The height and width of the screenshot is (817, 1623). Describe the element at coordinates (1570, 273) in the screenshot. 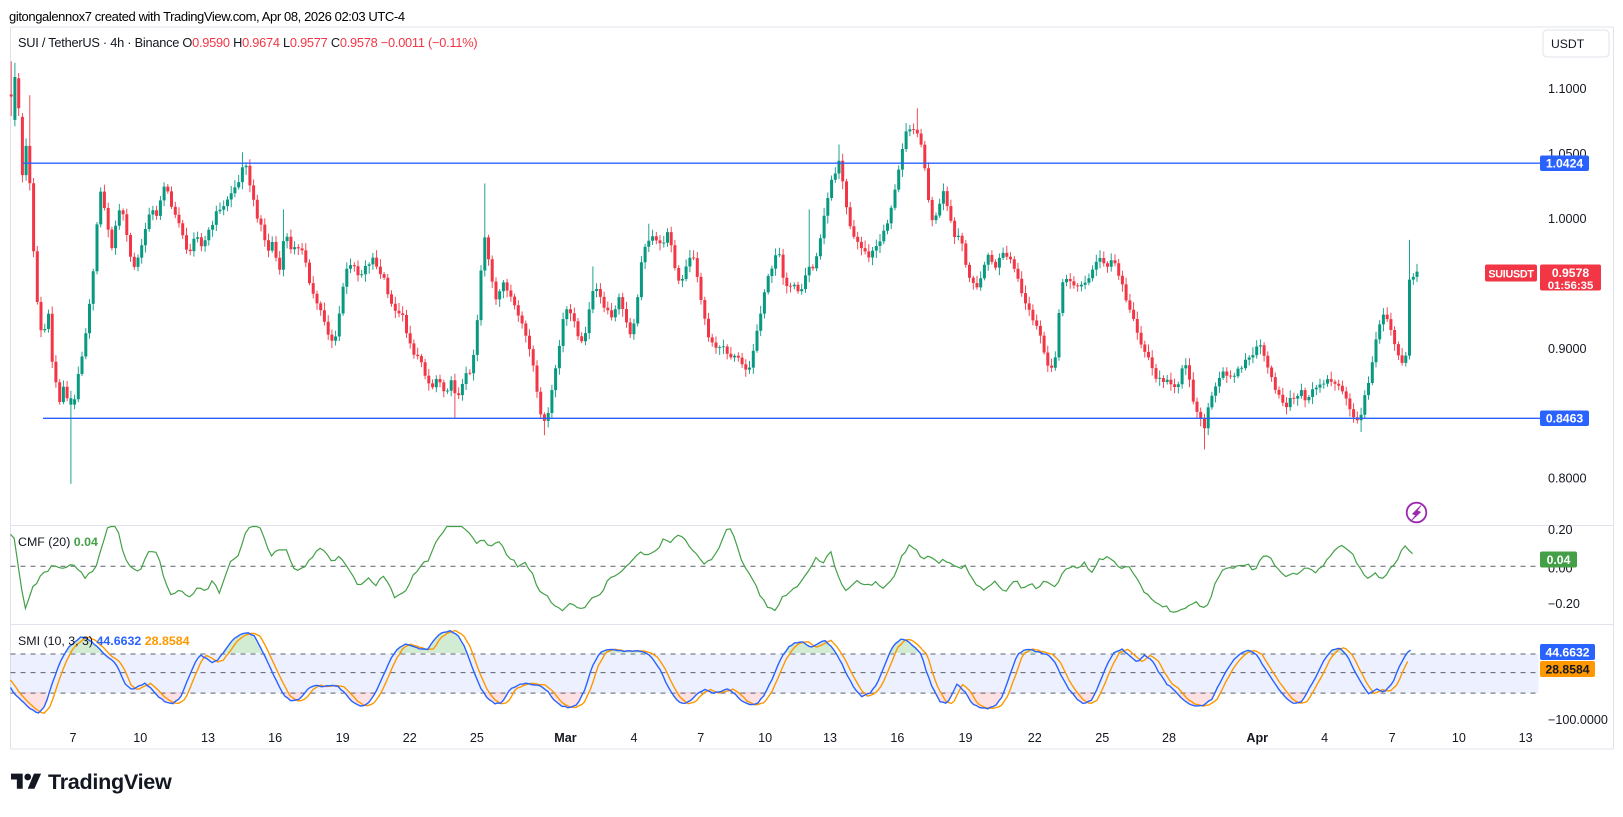

I see `svg-text: 0.9578` at that location.